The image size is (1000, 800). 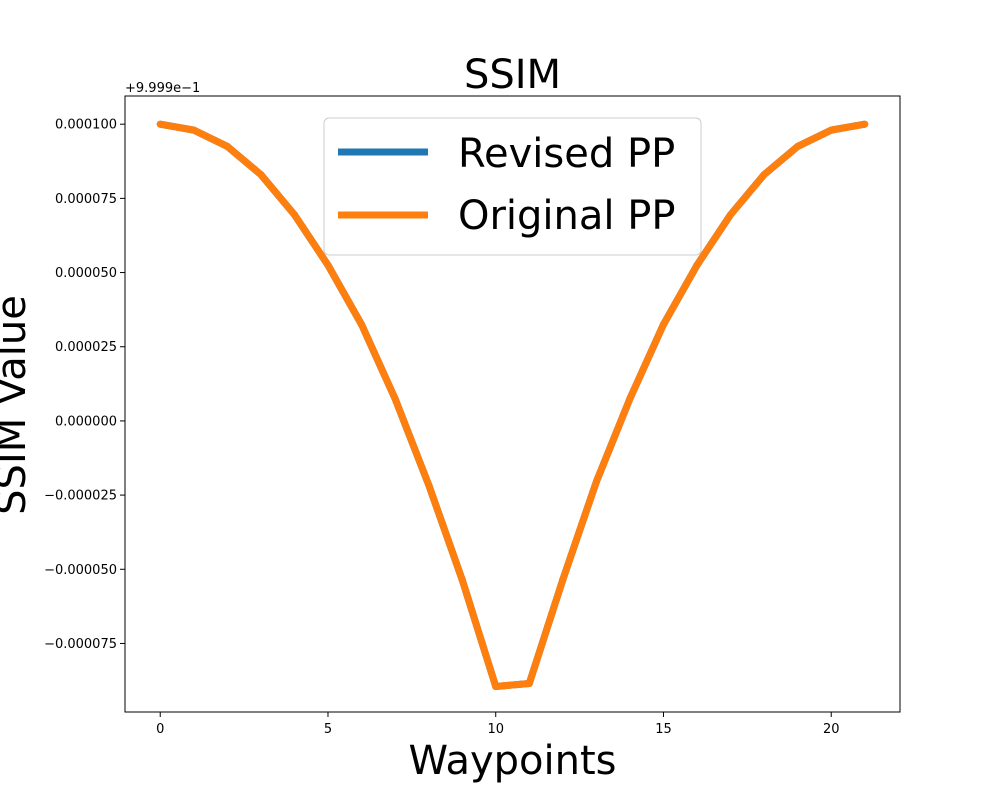 I want to click on y-axis-label: SSIM Value, so click(x=17, y=405).